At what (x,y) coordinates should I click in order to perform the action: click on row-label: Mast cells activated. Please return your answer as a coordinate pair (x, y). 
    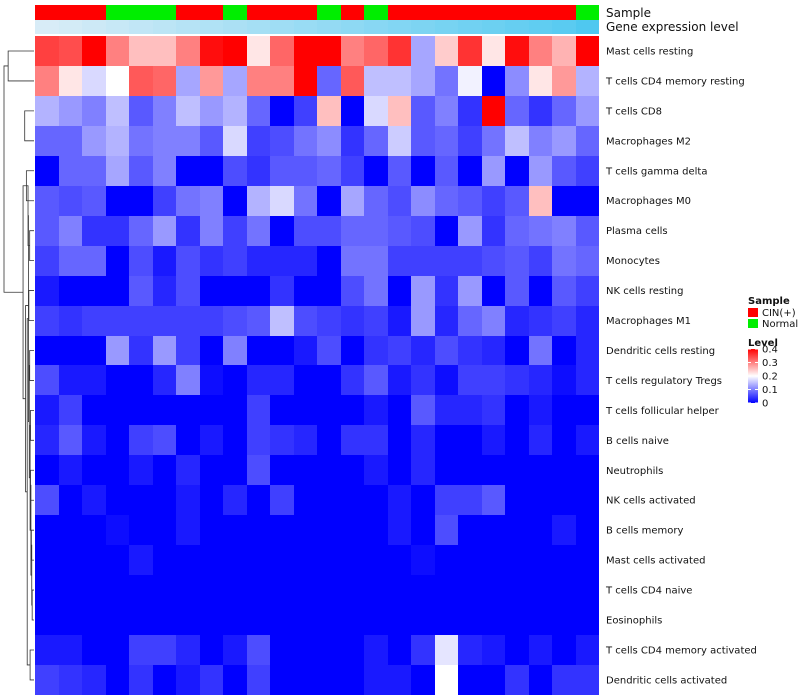
    Looking at the image, I should click on (655, 561).